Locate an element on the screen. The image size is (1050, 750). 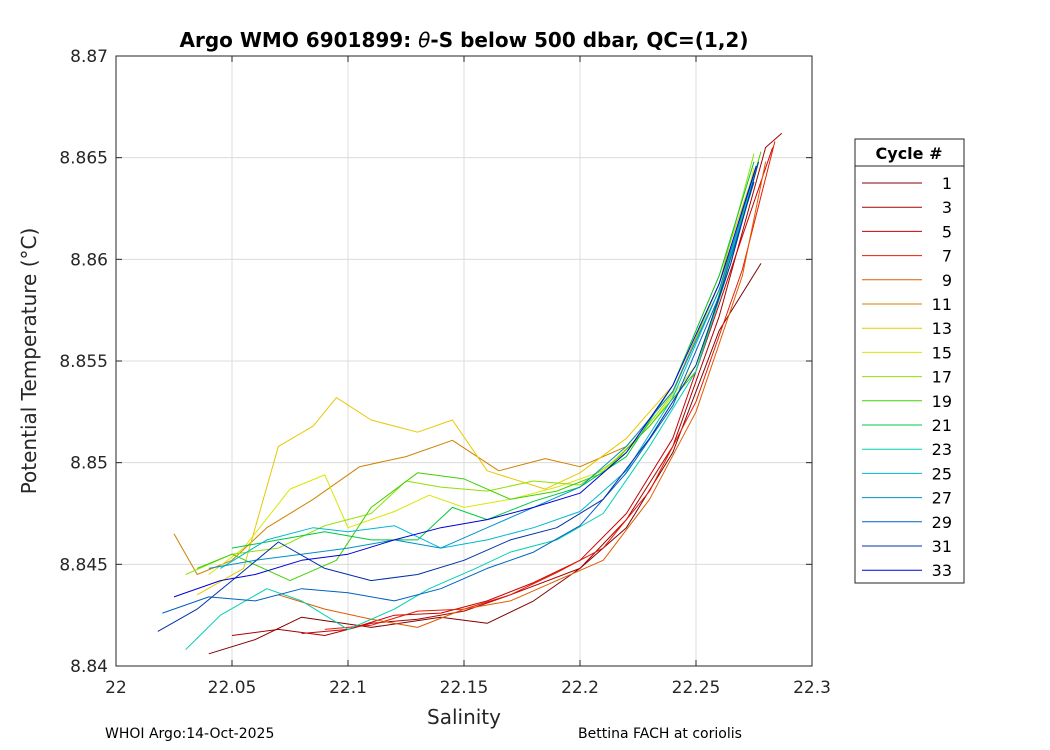
x-tick-label: 22.1 is located at coordinates (348, 688).